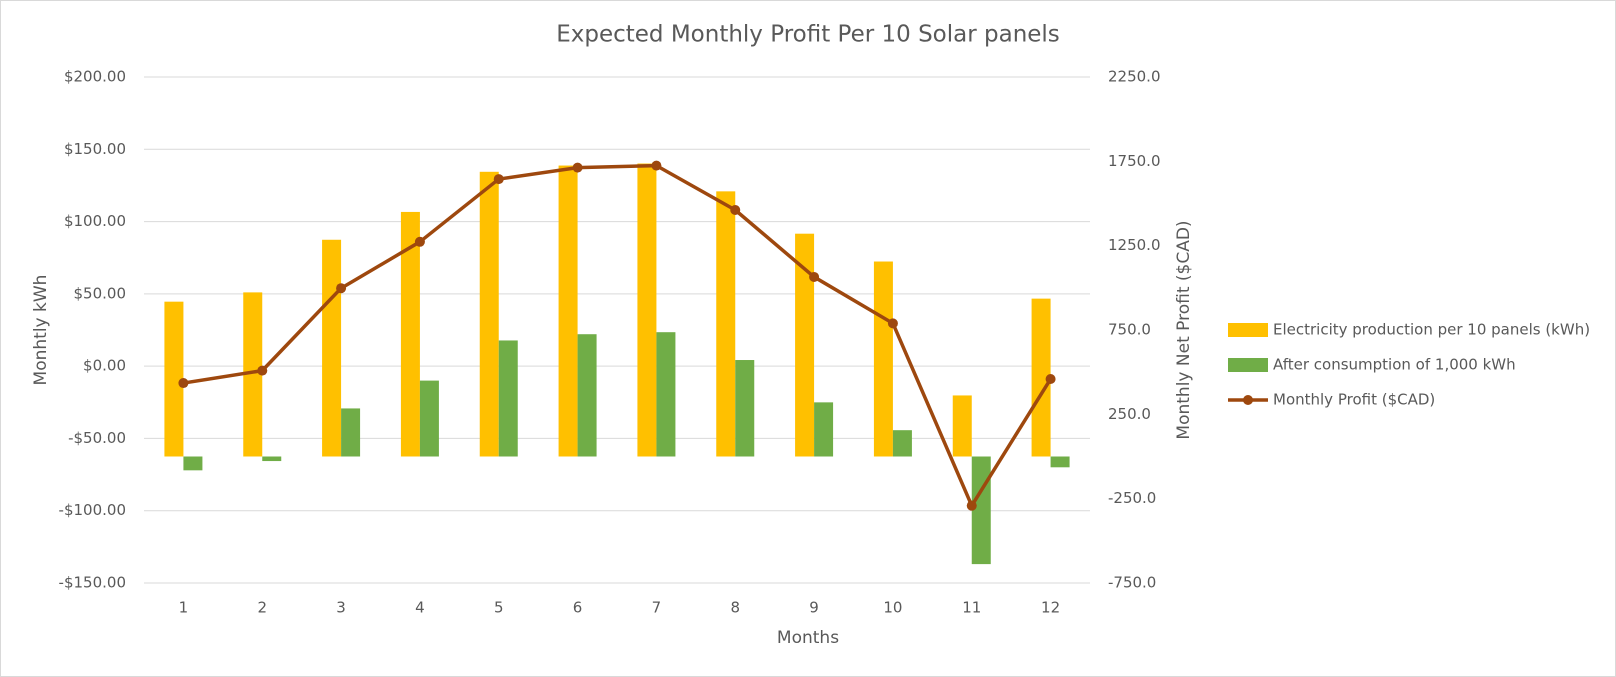 The height and width of the screenshot is (677, 1616). I want to click on x-tick-label: 6, so click(578, 608).